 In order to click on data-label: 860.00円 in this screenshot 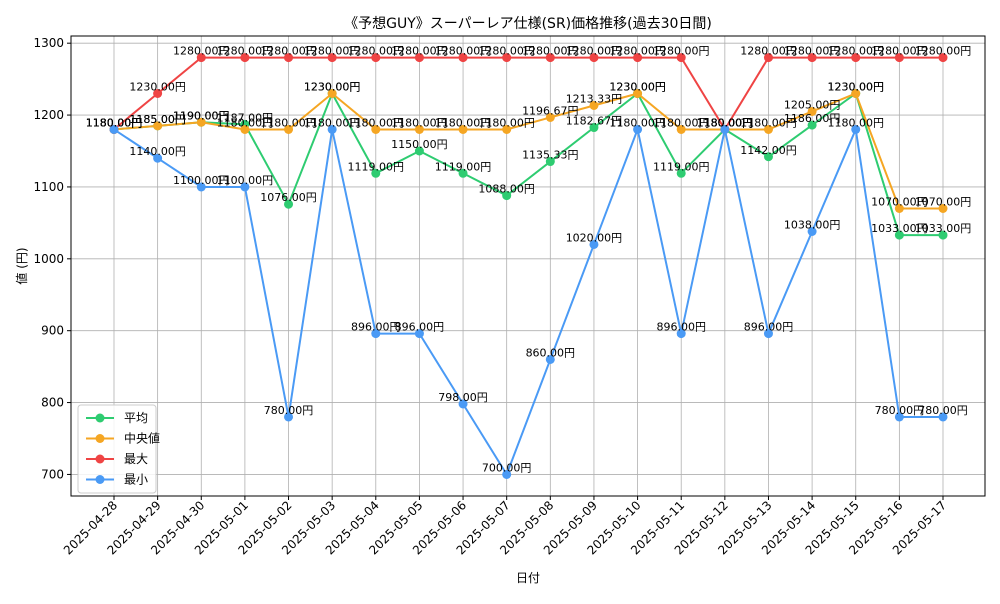, I will do `click(551, 352)`.